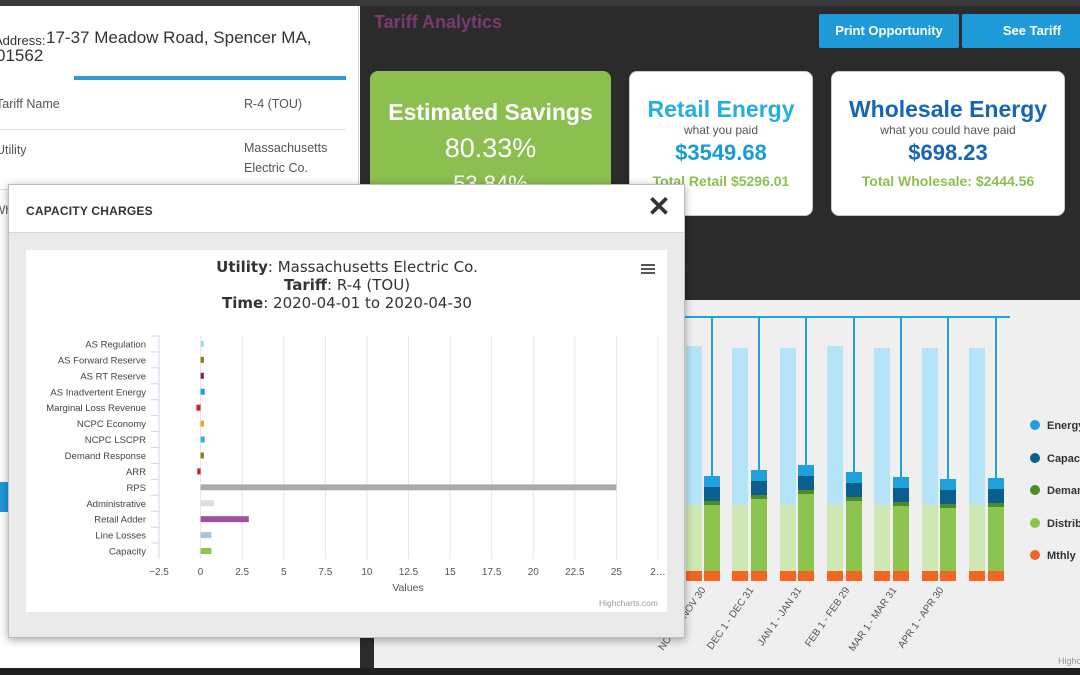 The height and width of the screenshot is (675, 1080). Describe the element at coordinates (136, 472) in the screenshot. I see `y-category-label: ARR` at that location.